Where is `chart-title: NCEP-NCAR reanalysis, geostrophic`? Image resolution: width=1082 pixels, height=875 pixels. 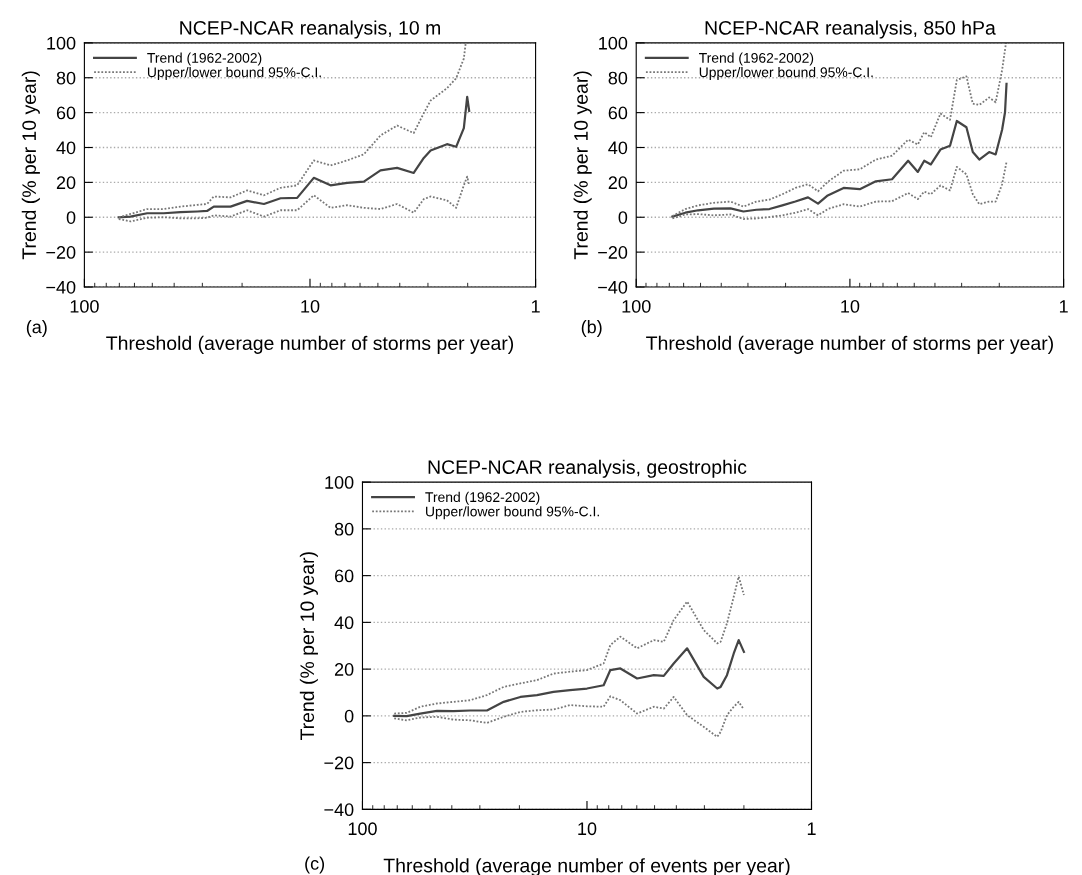
chart-title: NCEP-NCAR reanalysis, geostrophic is located at coordinates (587, 468).